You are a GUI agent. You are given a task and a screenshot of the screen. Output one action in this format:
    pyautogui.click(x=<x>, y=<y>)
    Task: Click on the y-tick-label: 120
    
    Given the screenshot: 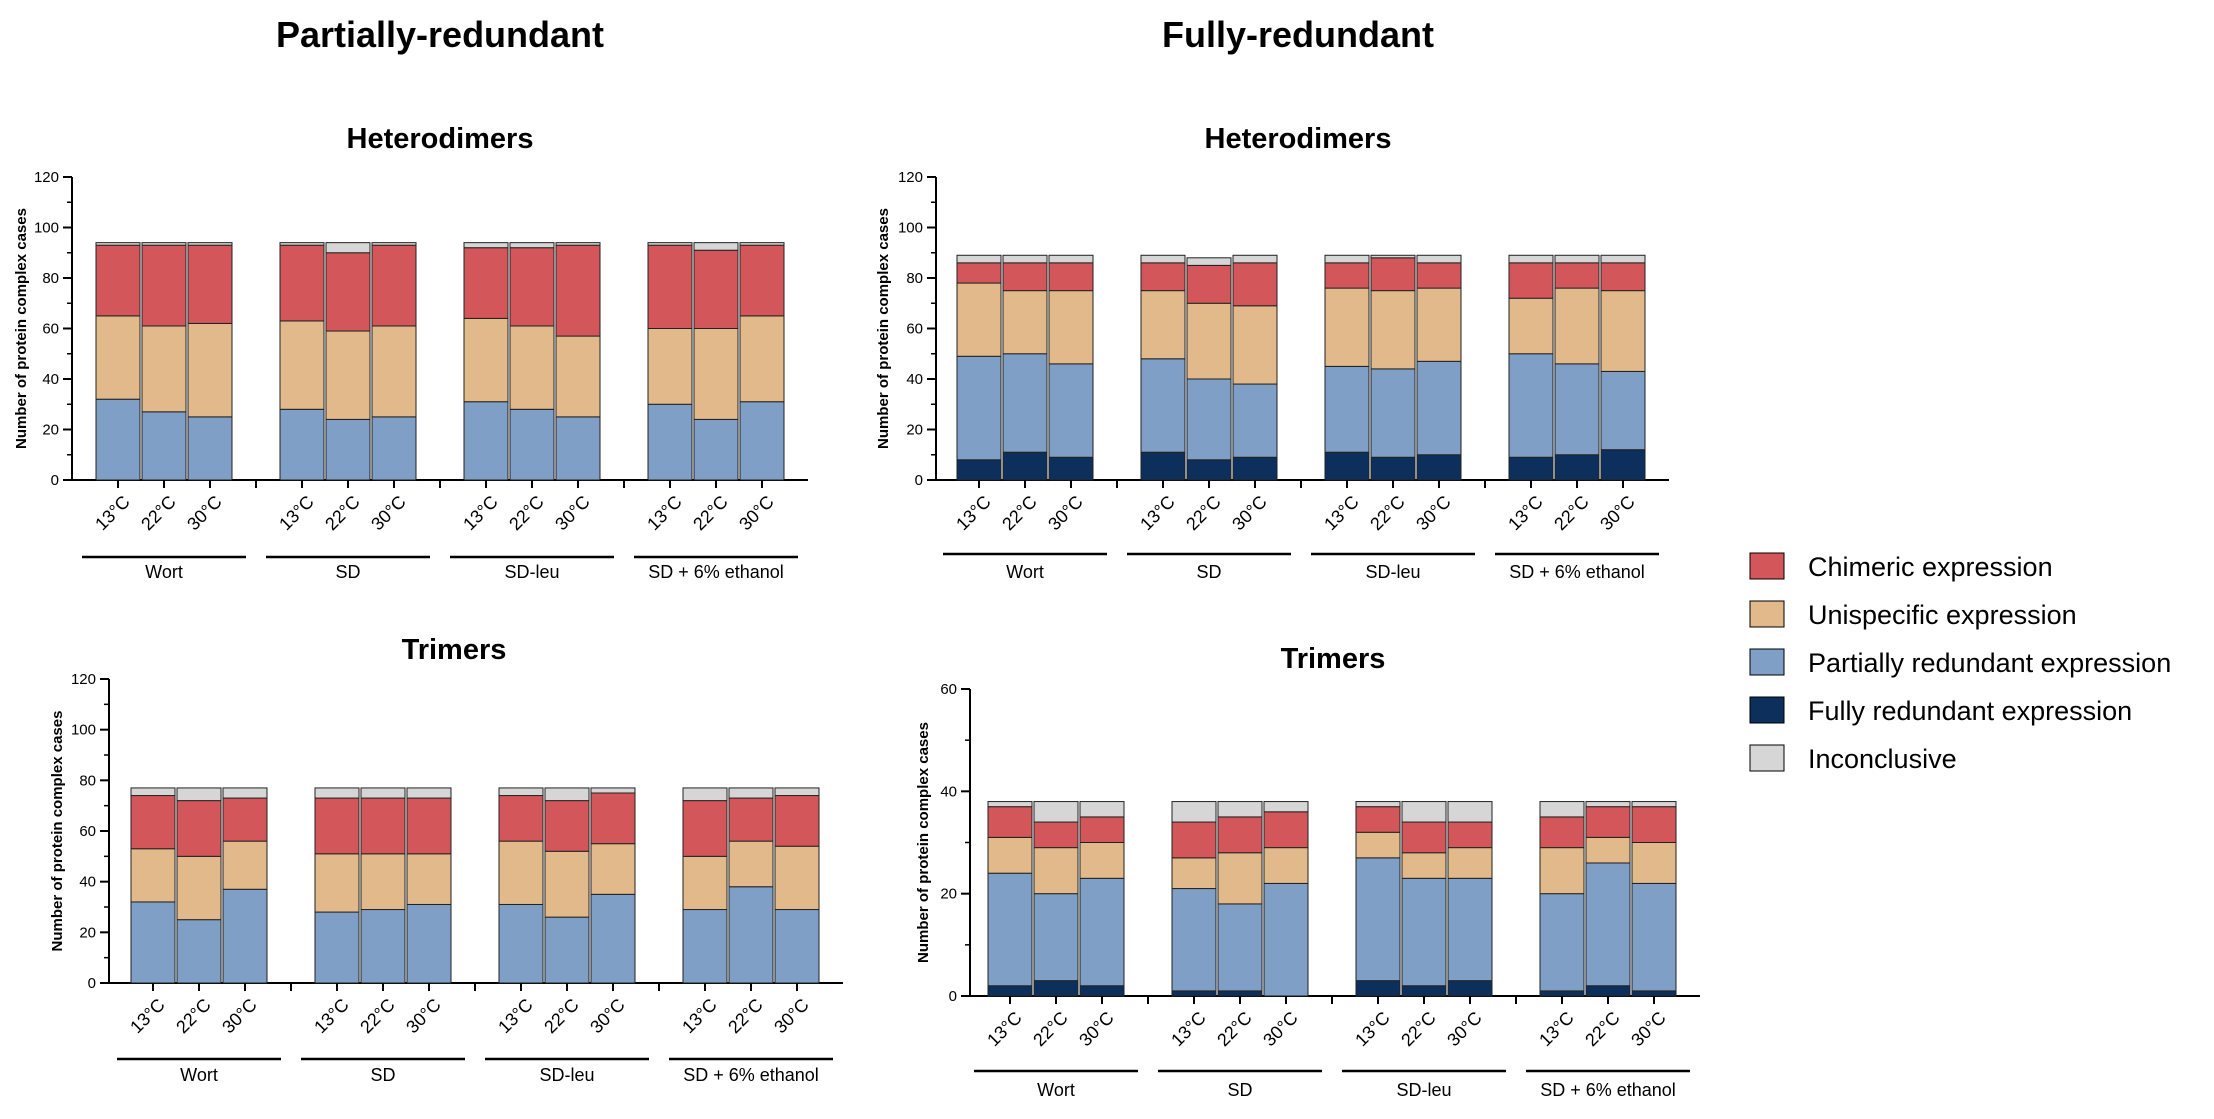 What is the action you would take?
    pyautogui.click(x=910, y=177)
    